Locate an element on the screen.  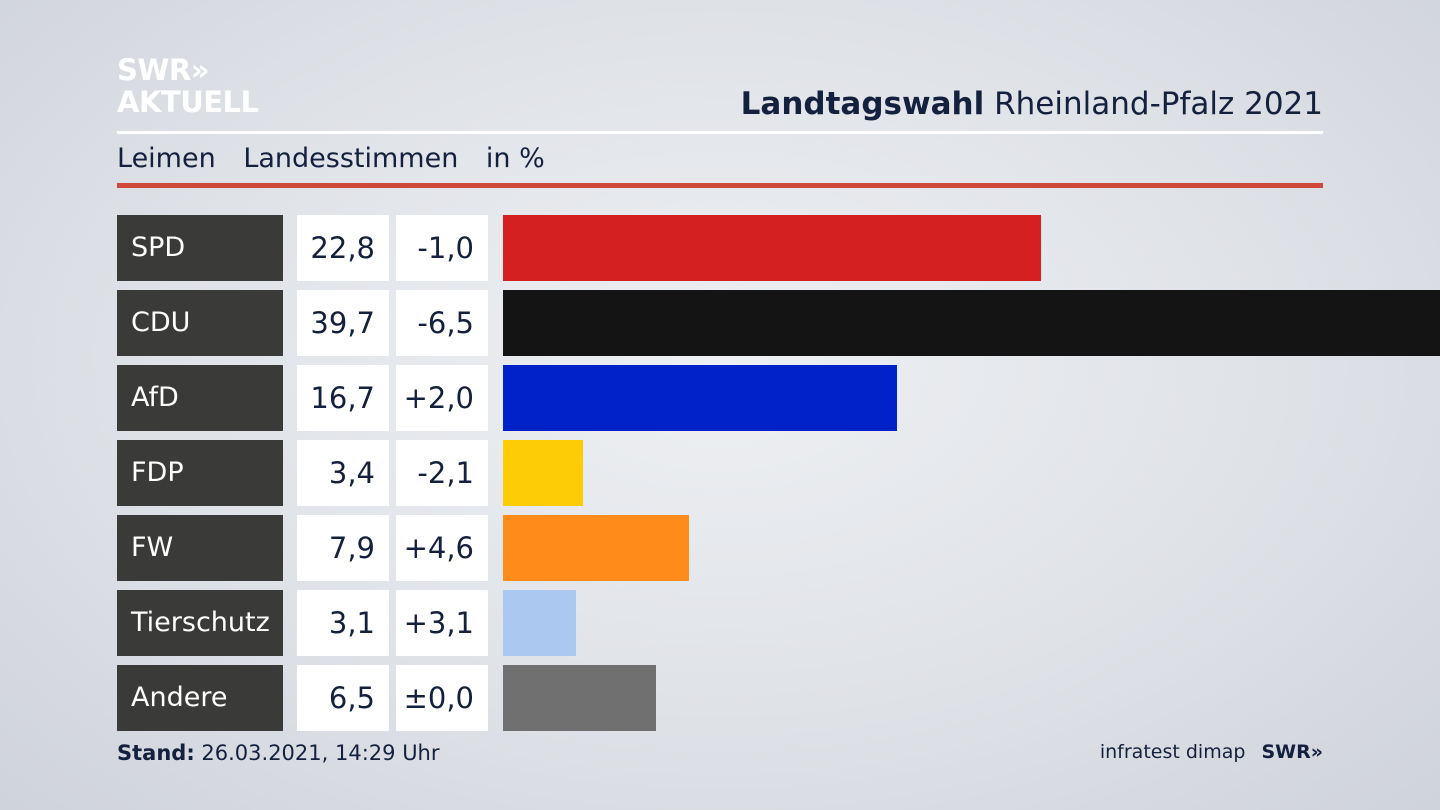
timestamp: Stand: 26.03.2021, 14:29 Uhr is located at coordinates (278, 753).